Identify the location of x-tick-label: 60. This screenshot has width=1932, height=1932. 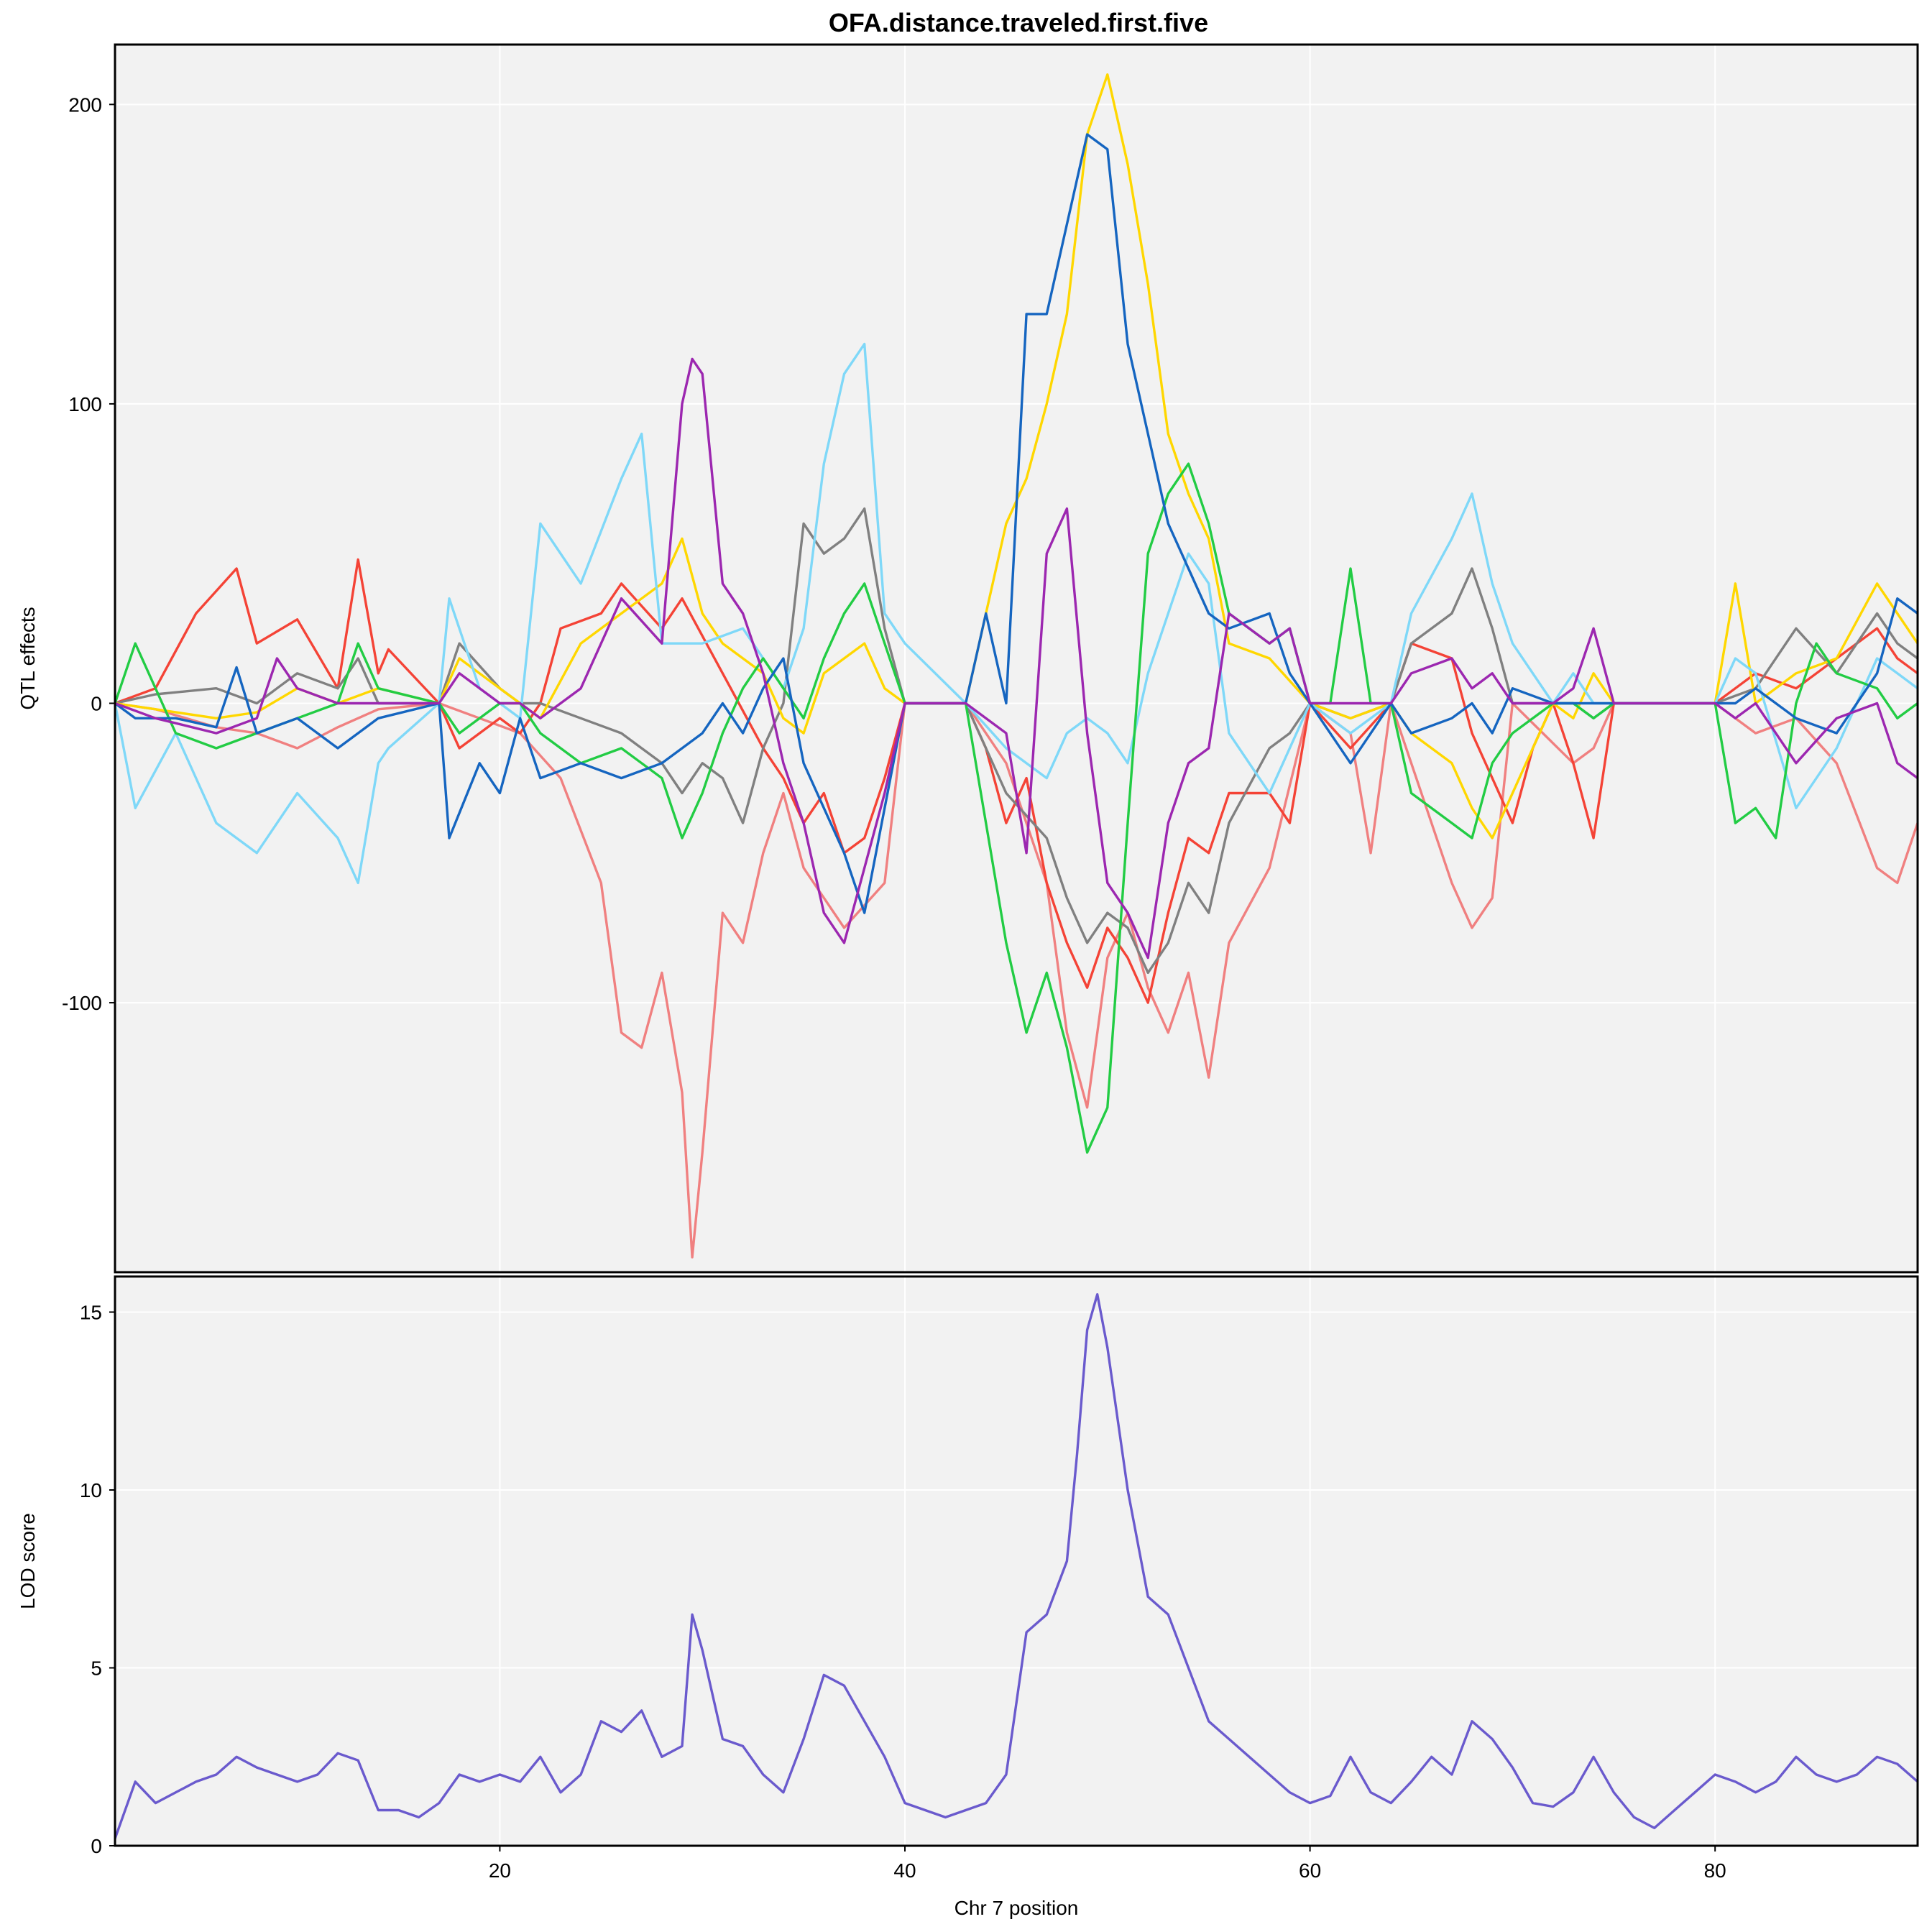
(1310, 1870).